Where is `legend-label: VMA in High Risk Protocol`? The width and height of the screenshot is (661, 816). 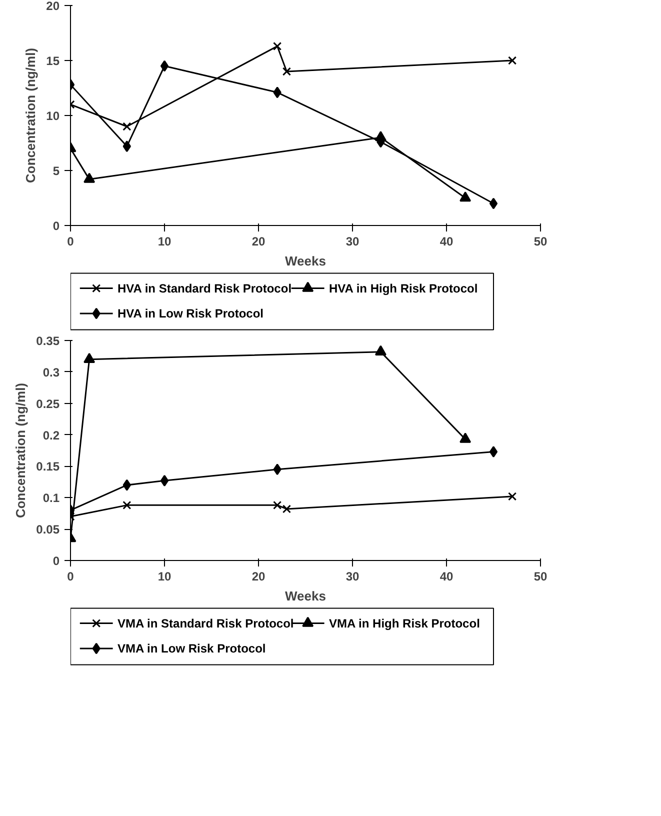 legend-label: VMA in High Risk Protocol is located at coordinates (404, 623).